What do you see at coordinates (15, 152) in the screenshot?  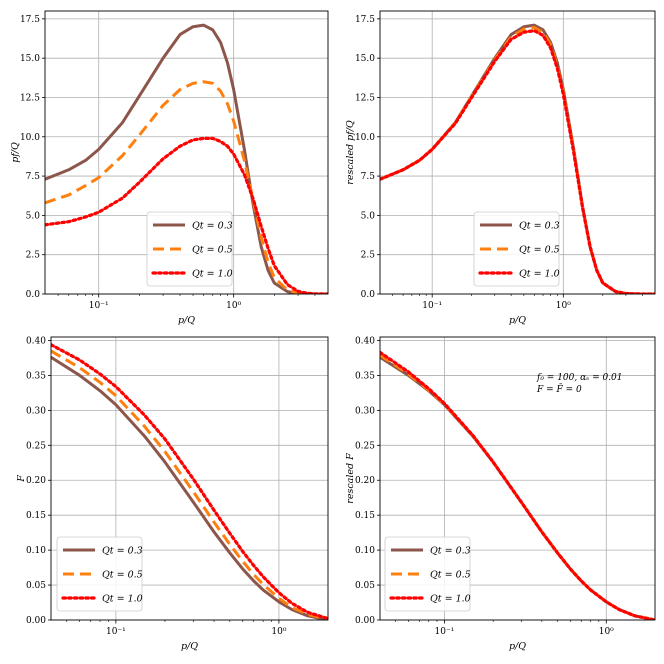 I see `y-axis-label: pf/Q` at bounding box center [15, 152].